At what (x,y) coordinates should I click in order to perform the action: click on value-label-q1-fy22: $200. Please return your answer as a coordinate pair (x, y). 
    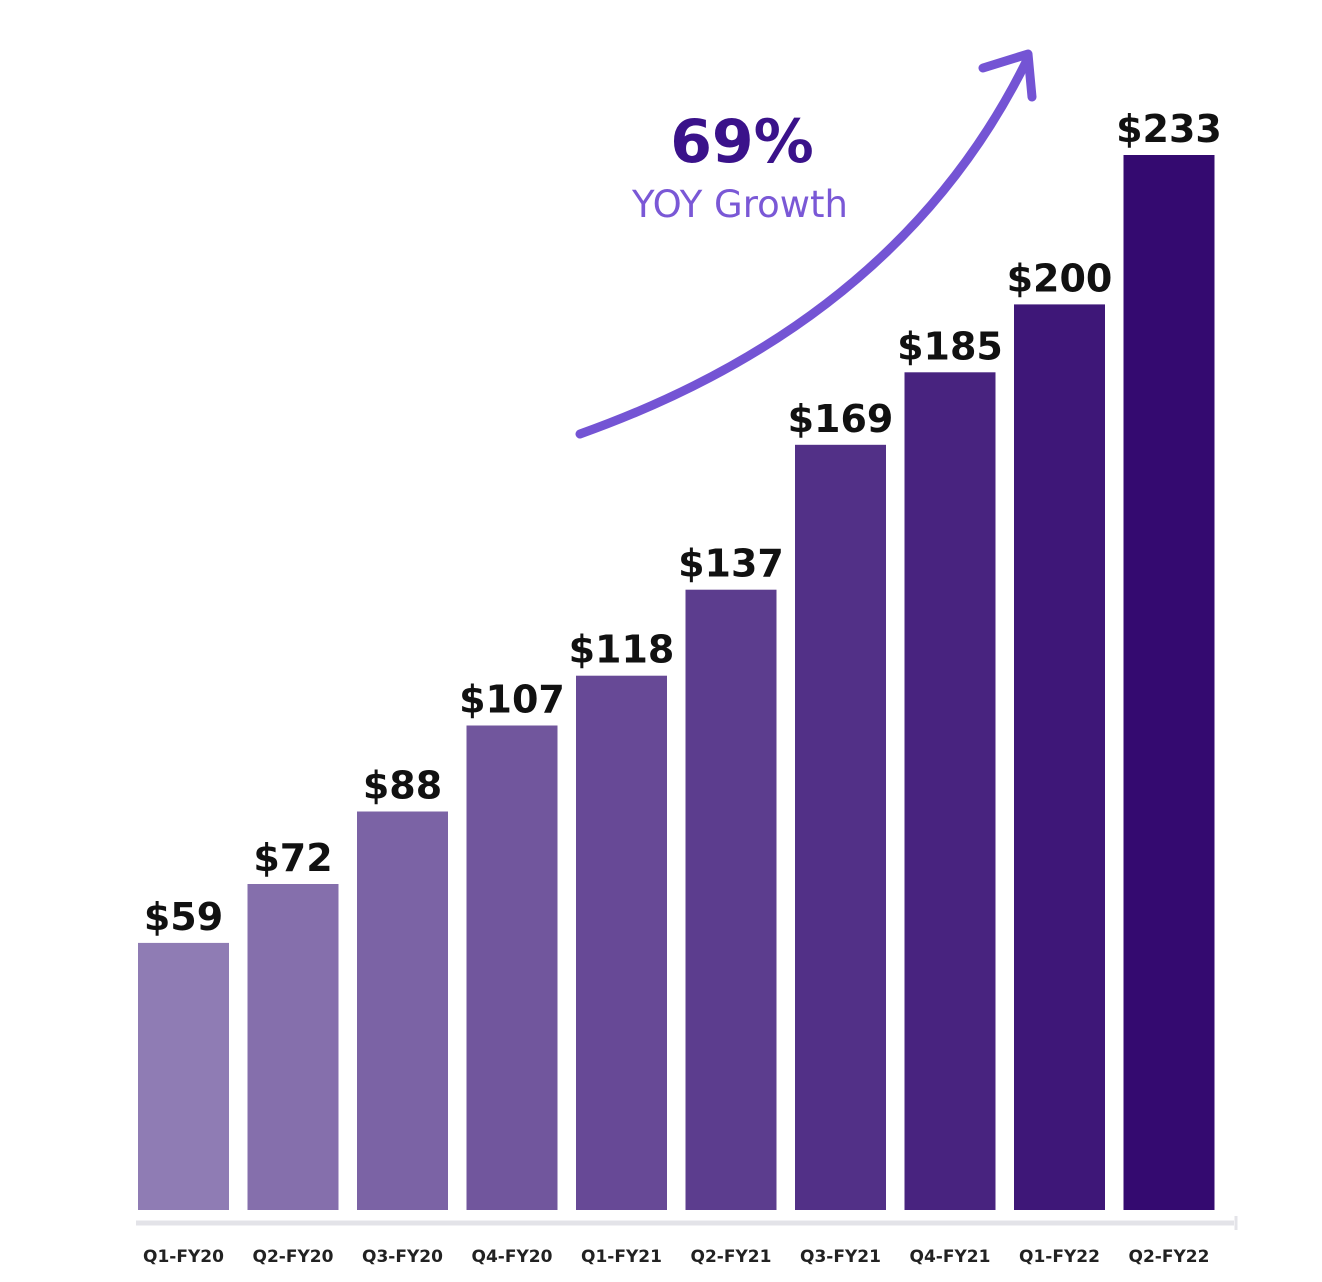
    Looking at the image, I should click on (1060, 278).